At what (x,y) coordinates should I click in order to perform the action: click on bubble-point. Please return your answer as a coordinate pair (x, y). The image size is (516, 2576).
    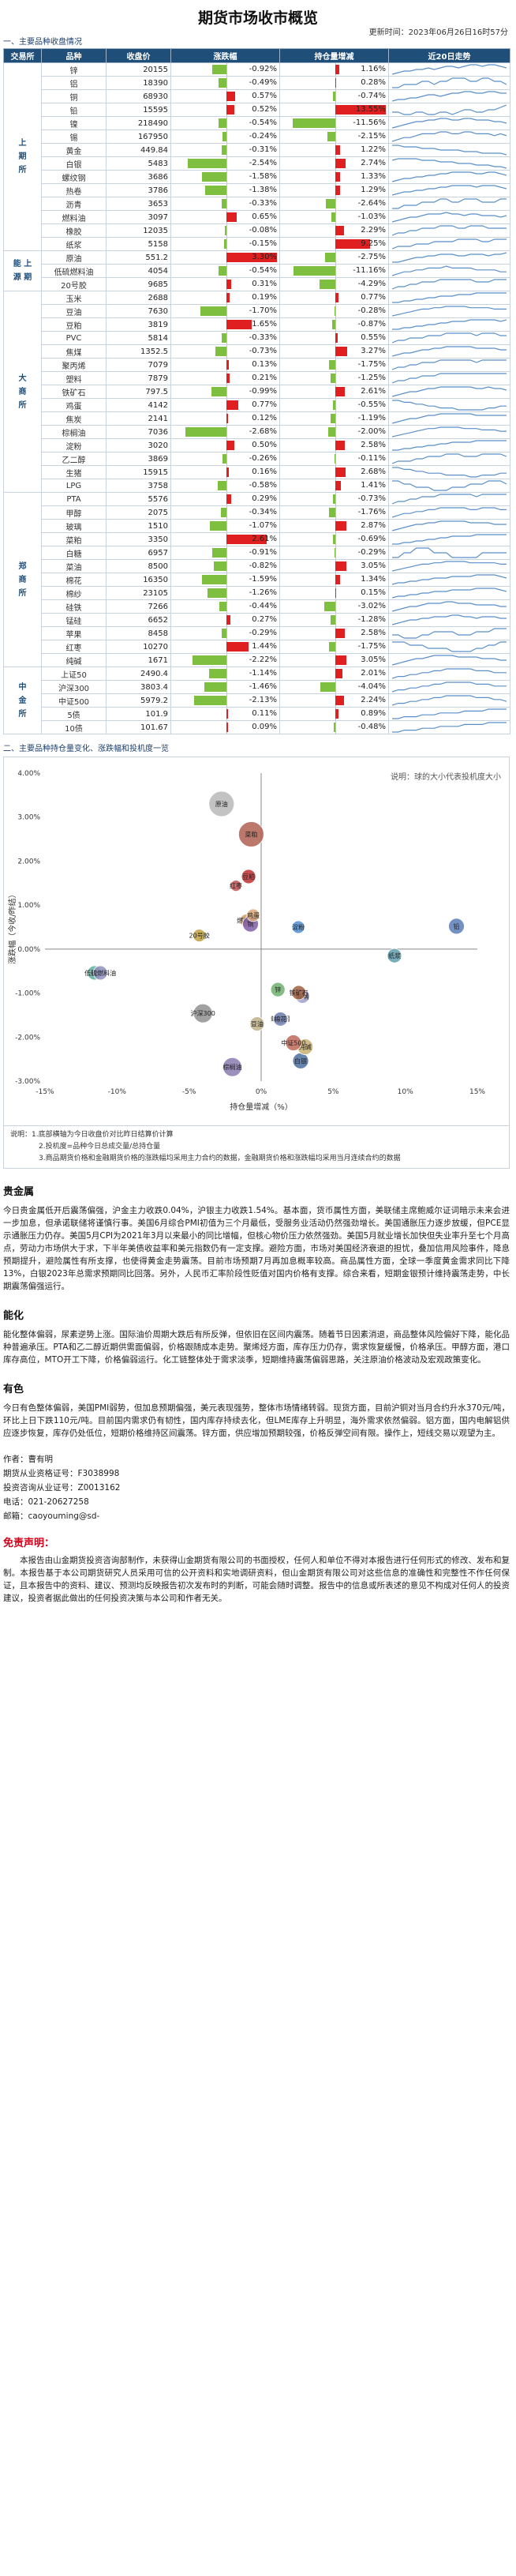
    Looking at the image, I should click on (203, 1013).